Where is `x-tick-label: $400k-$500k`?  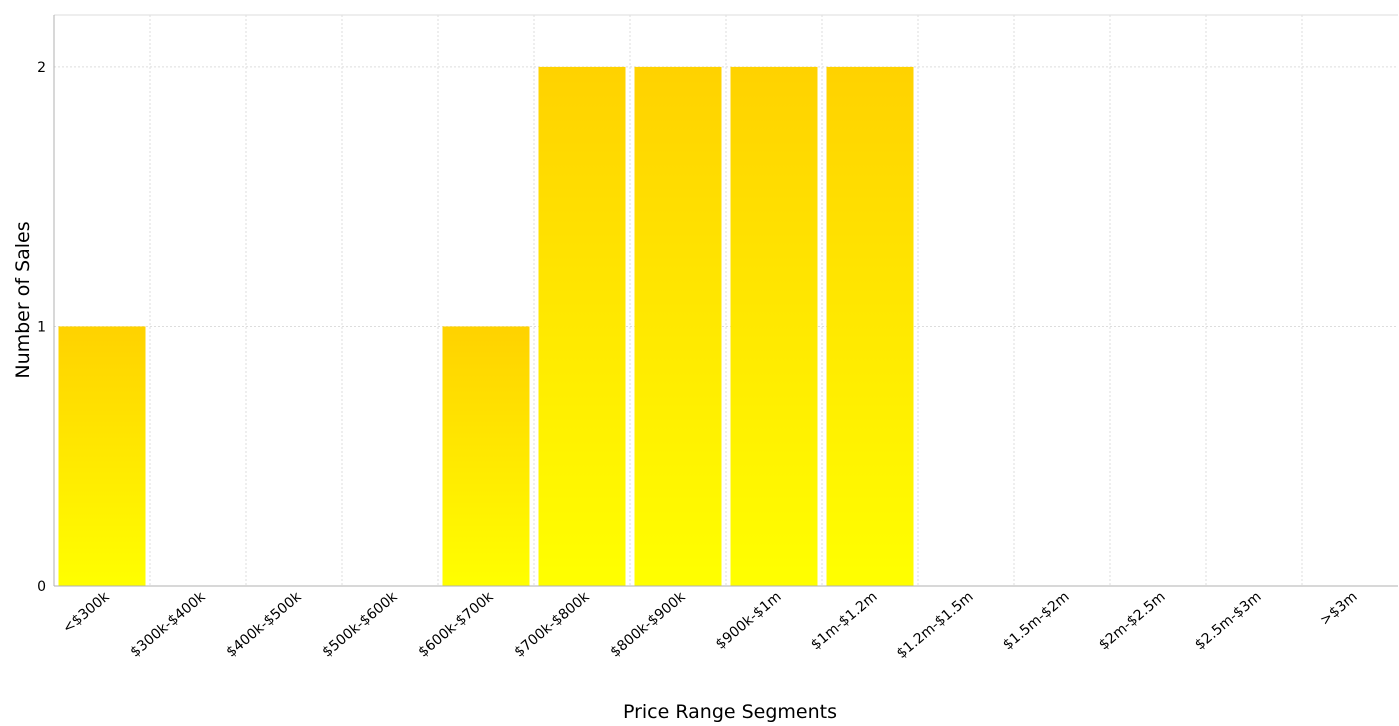
x-tick-label: $400k-$500k is located at coordinates (264, 624).